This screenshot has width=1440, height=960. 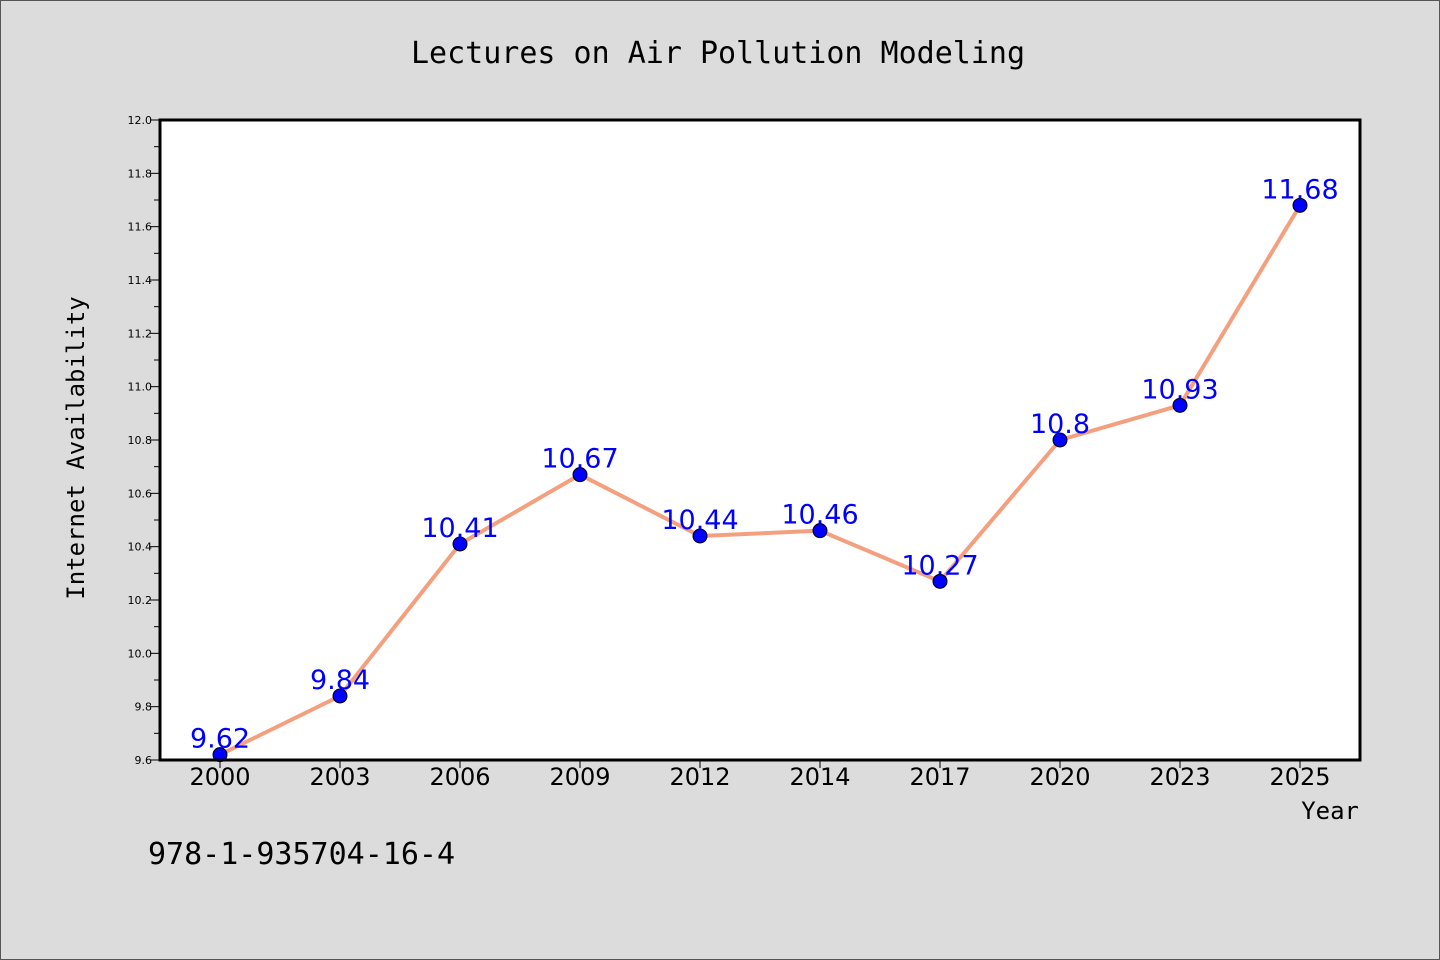 I want to click on data-label: 10.44, so click(x=699, y=520).